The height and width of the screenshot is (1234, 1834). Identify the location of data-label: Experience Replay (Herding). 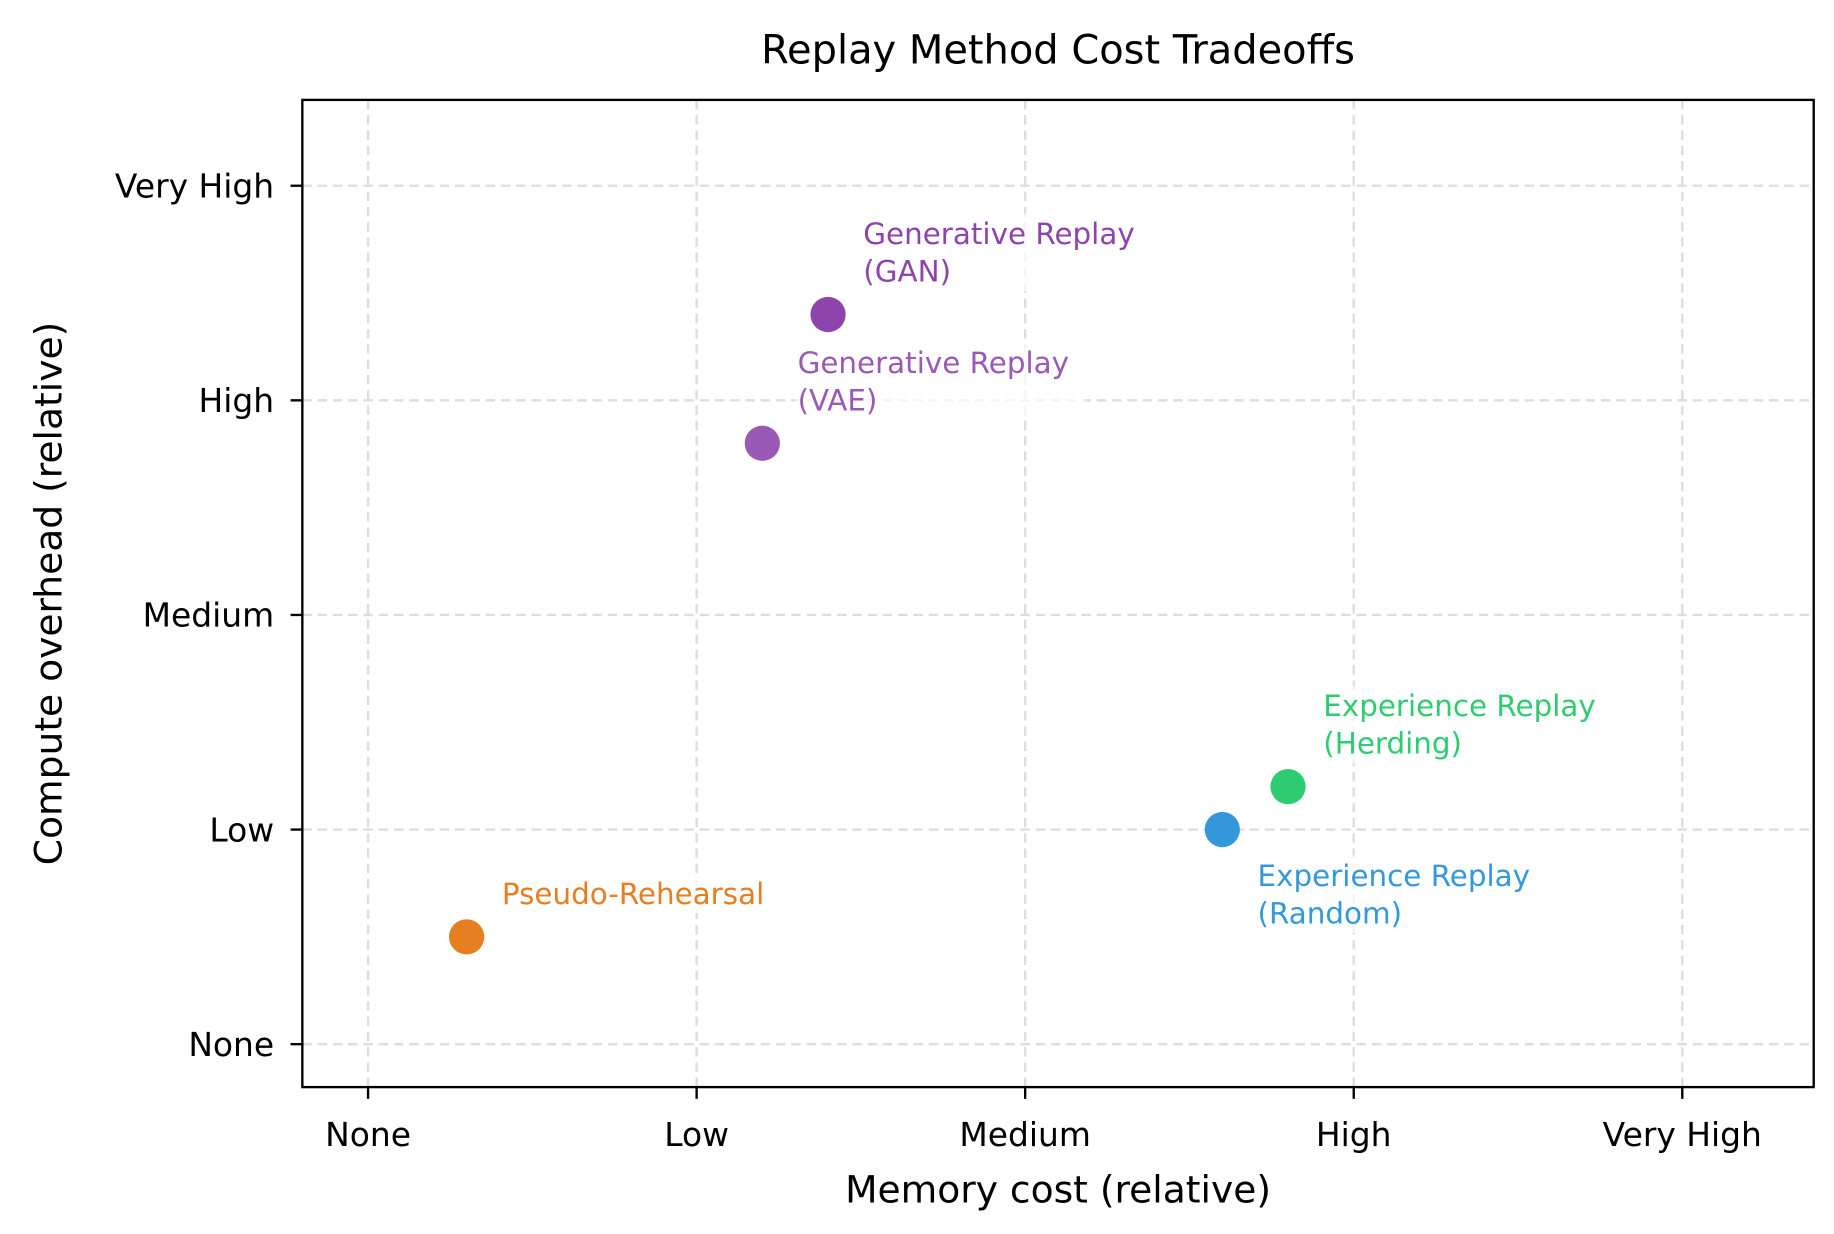
(1459, 725).